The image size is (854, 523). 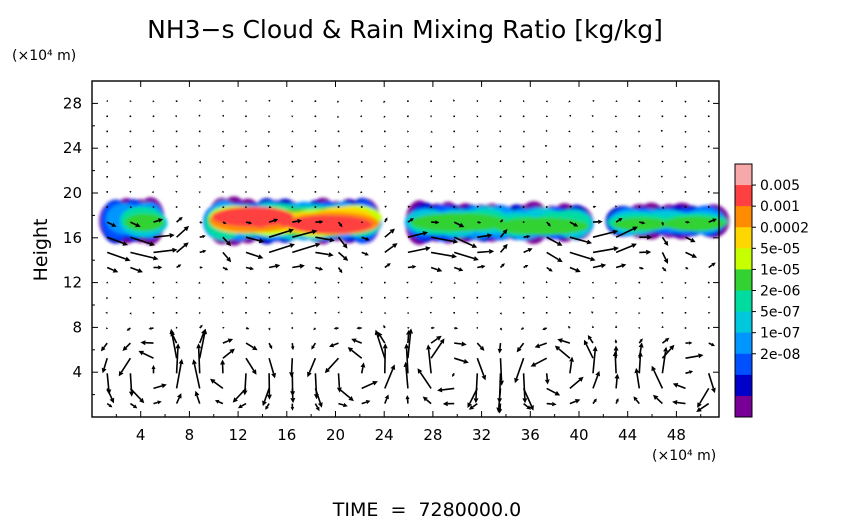 I want to click on cloud-field, so click(x=414, y=220).